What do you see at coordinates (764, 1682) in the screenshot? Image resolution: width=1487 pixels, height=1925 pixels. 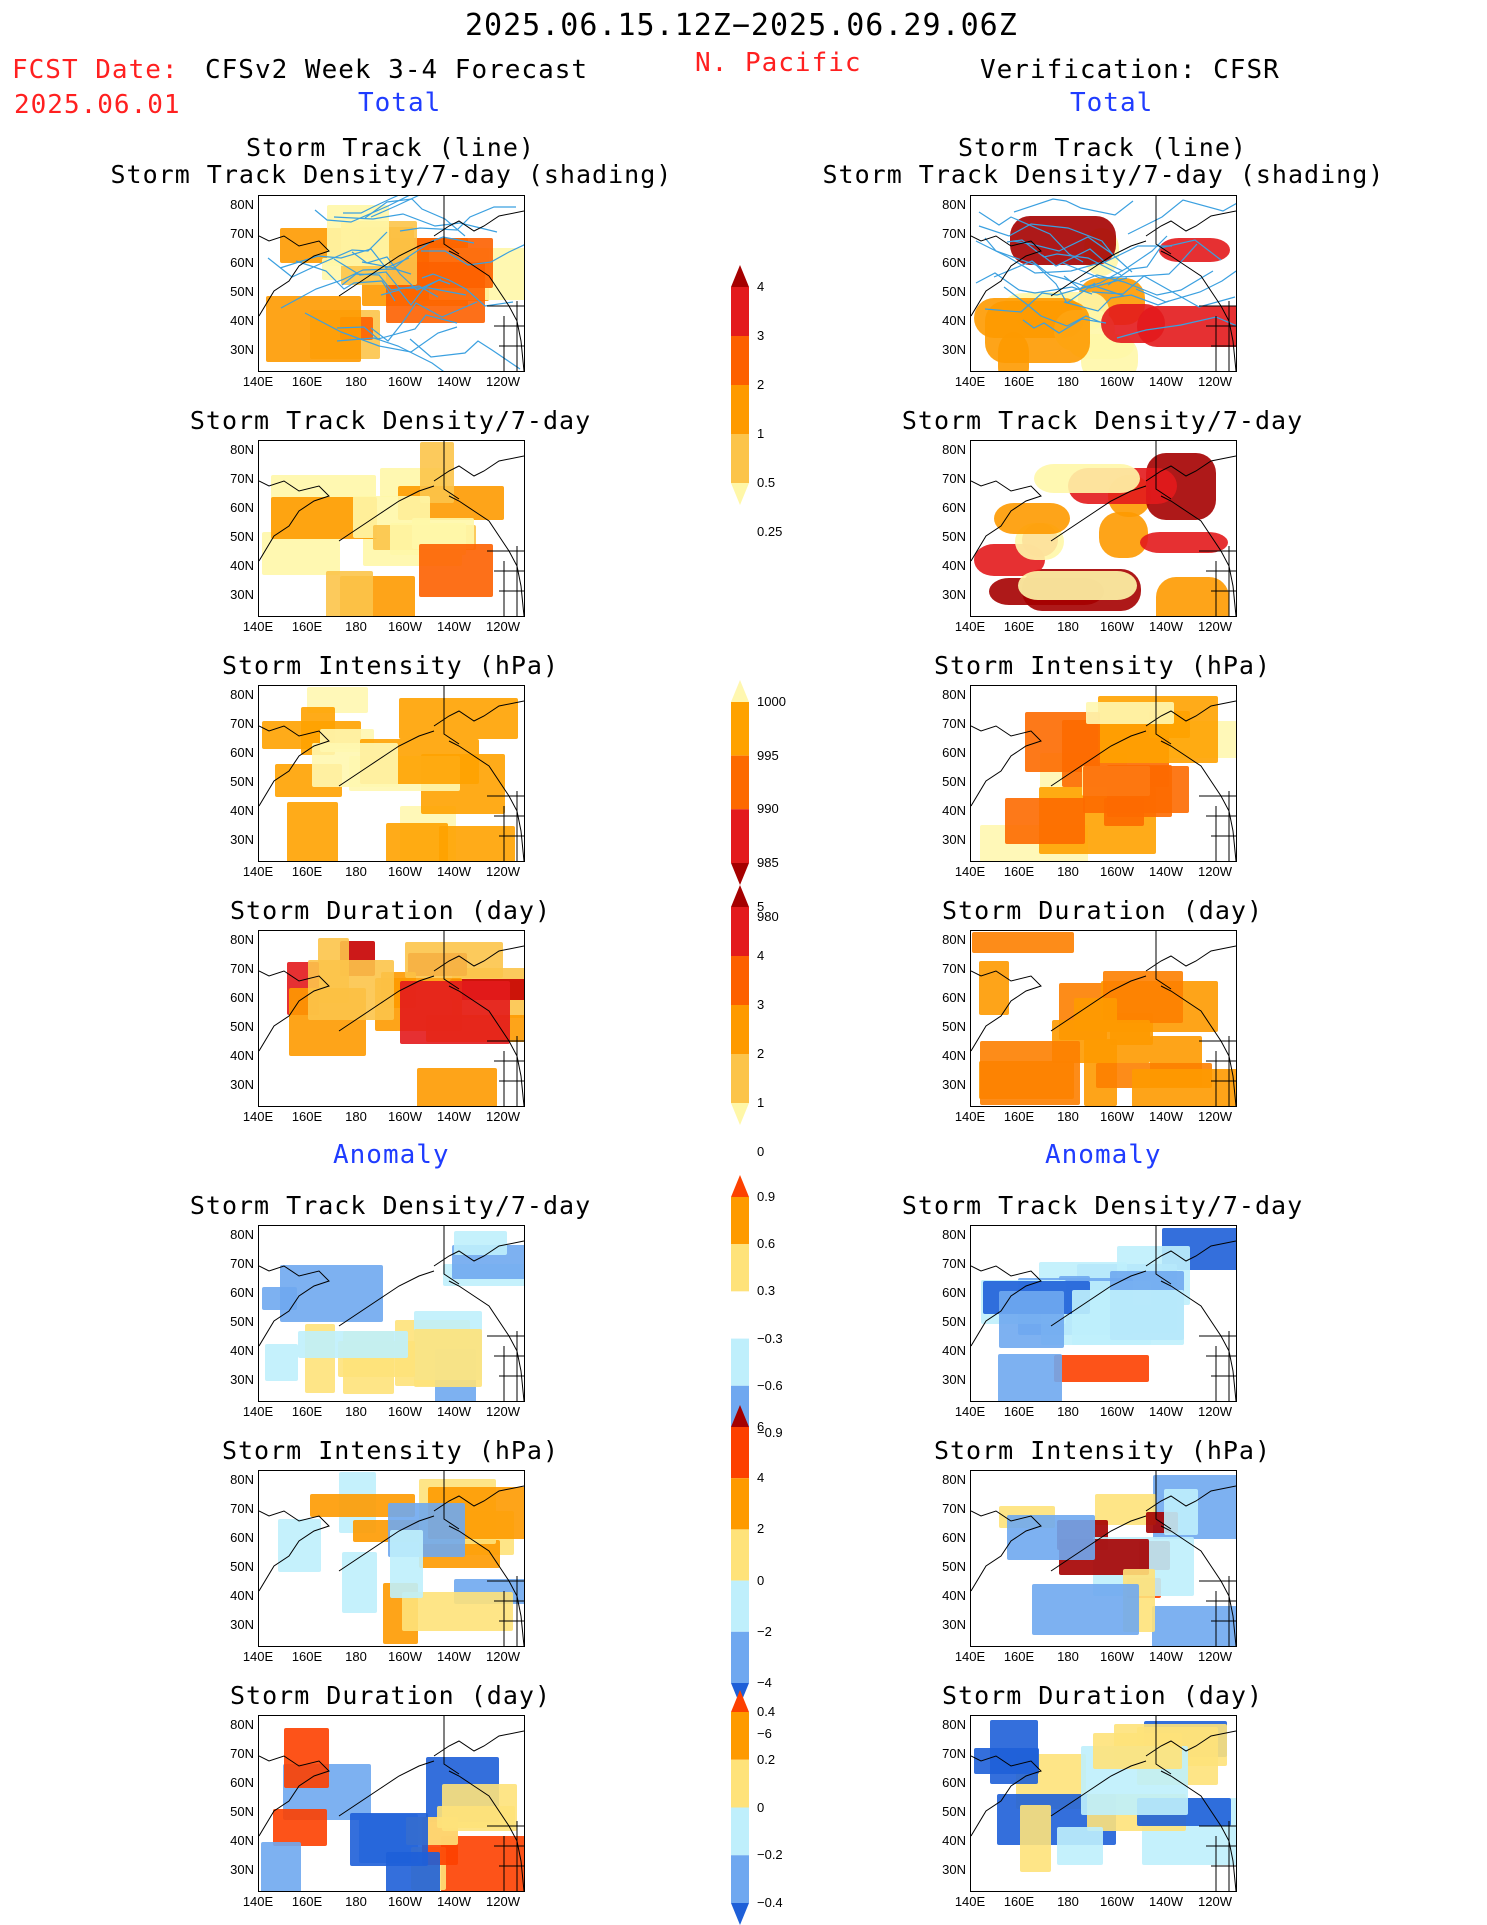 I see `colorbar-label: −4` at bounding box center [764, 1682].